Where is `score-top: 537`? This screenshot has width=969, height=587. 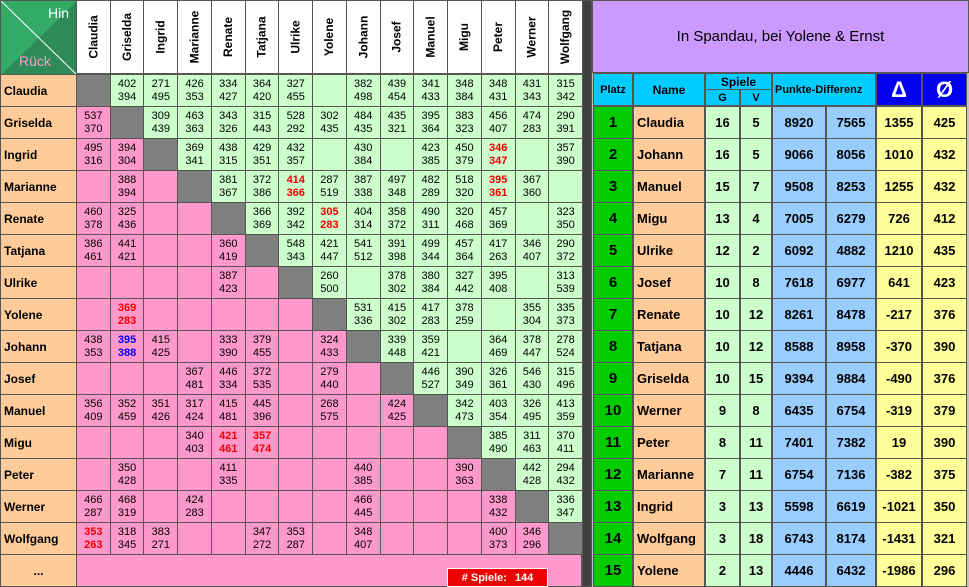 score-top: 537 is located at coordinates (93, 115).